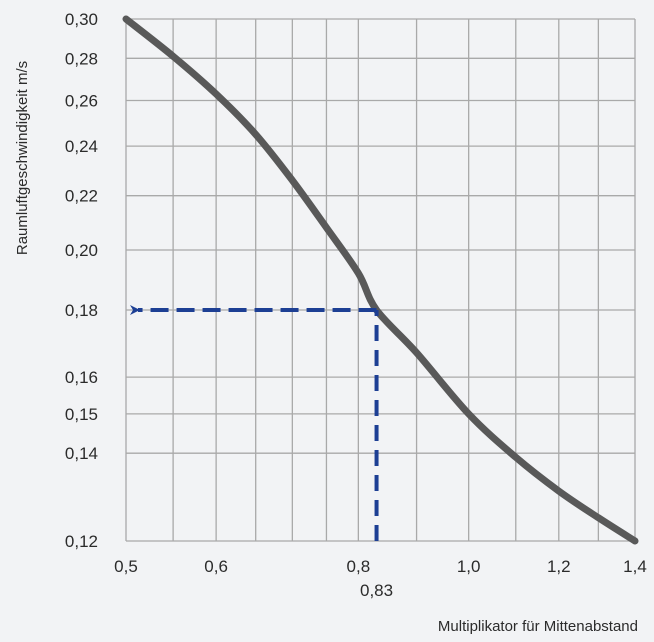  What do you see at coordinates (254, 423) in the screenshot?
I see `annotation` at bounding box center [254, 423].